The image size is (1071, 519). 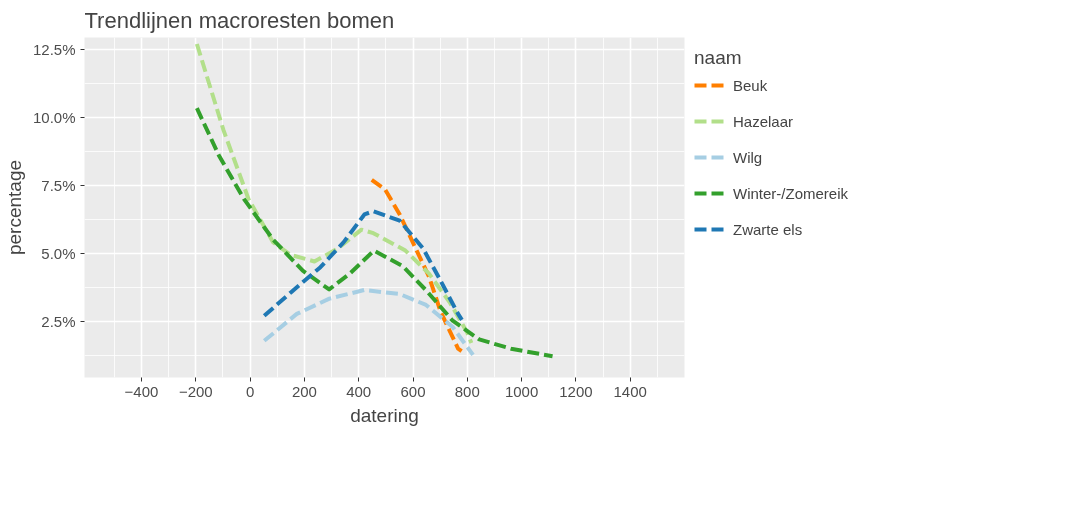 What do you see at coordinates (58, 185) in the screenshot?
I see `y-tick-label: 7.5%` at bounding box center [58, 185].